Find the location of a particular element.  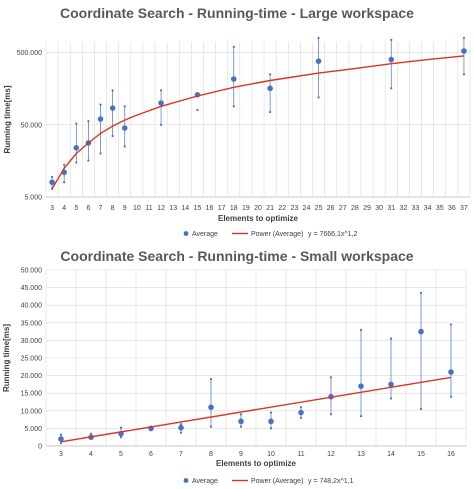

y-tick-label: 20.000 is located at coordinates (32, 376).